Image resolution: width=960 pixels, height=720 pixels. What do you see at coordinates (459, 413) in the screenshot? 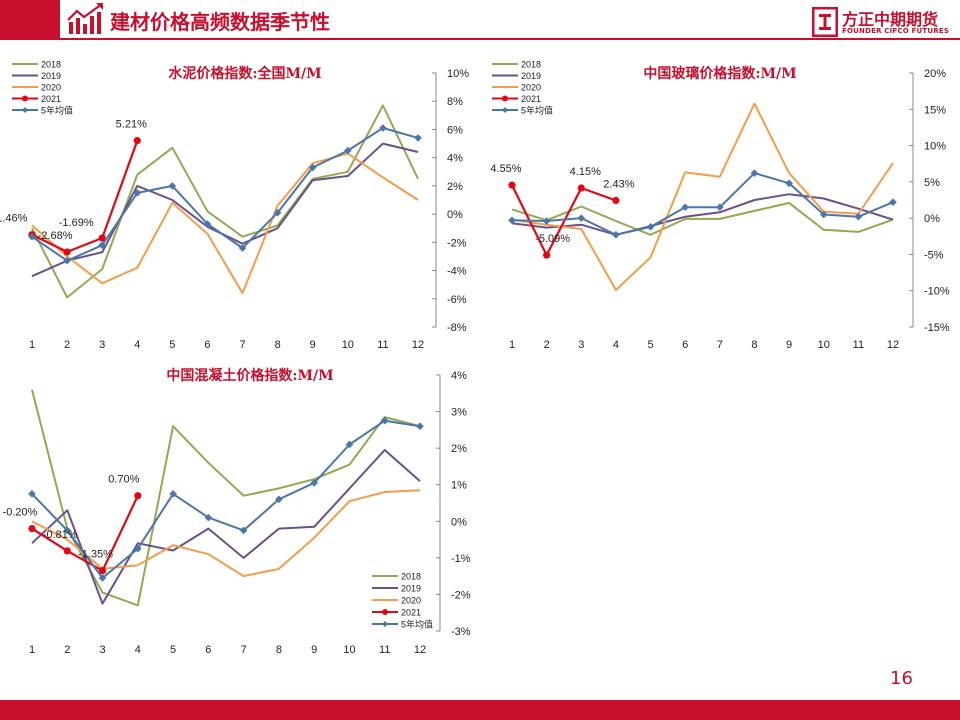
I see `y-tick-label: 3%` at bounding box center [459, 413].